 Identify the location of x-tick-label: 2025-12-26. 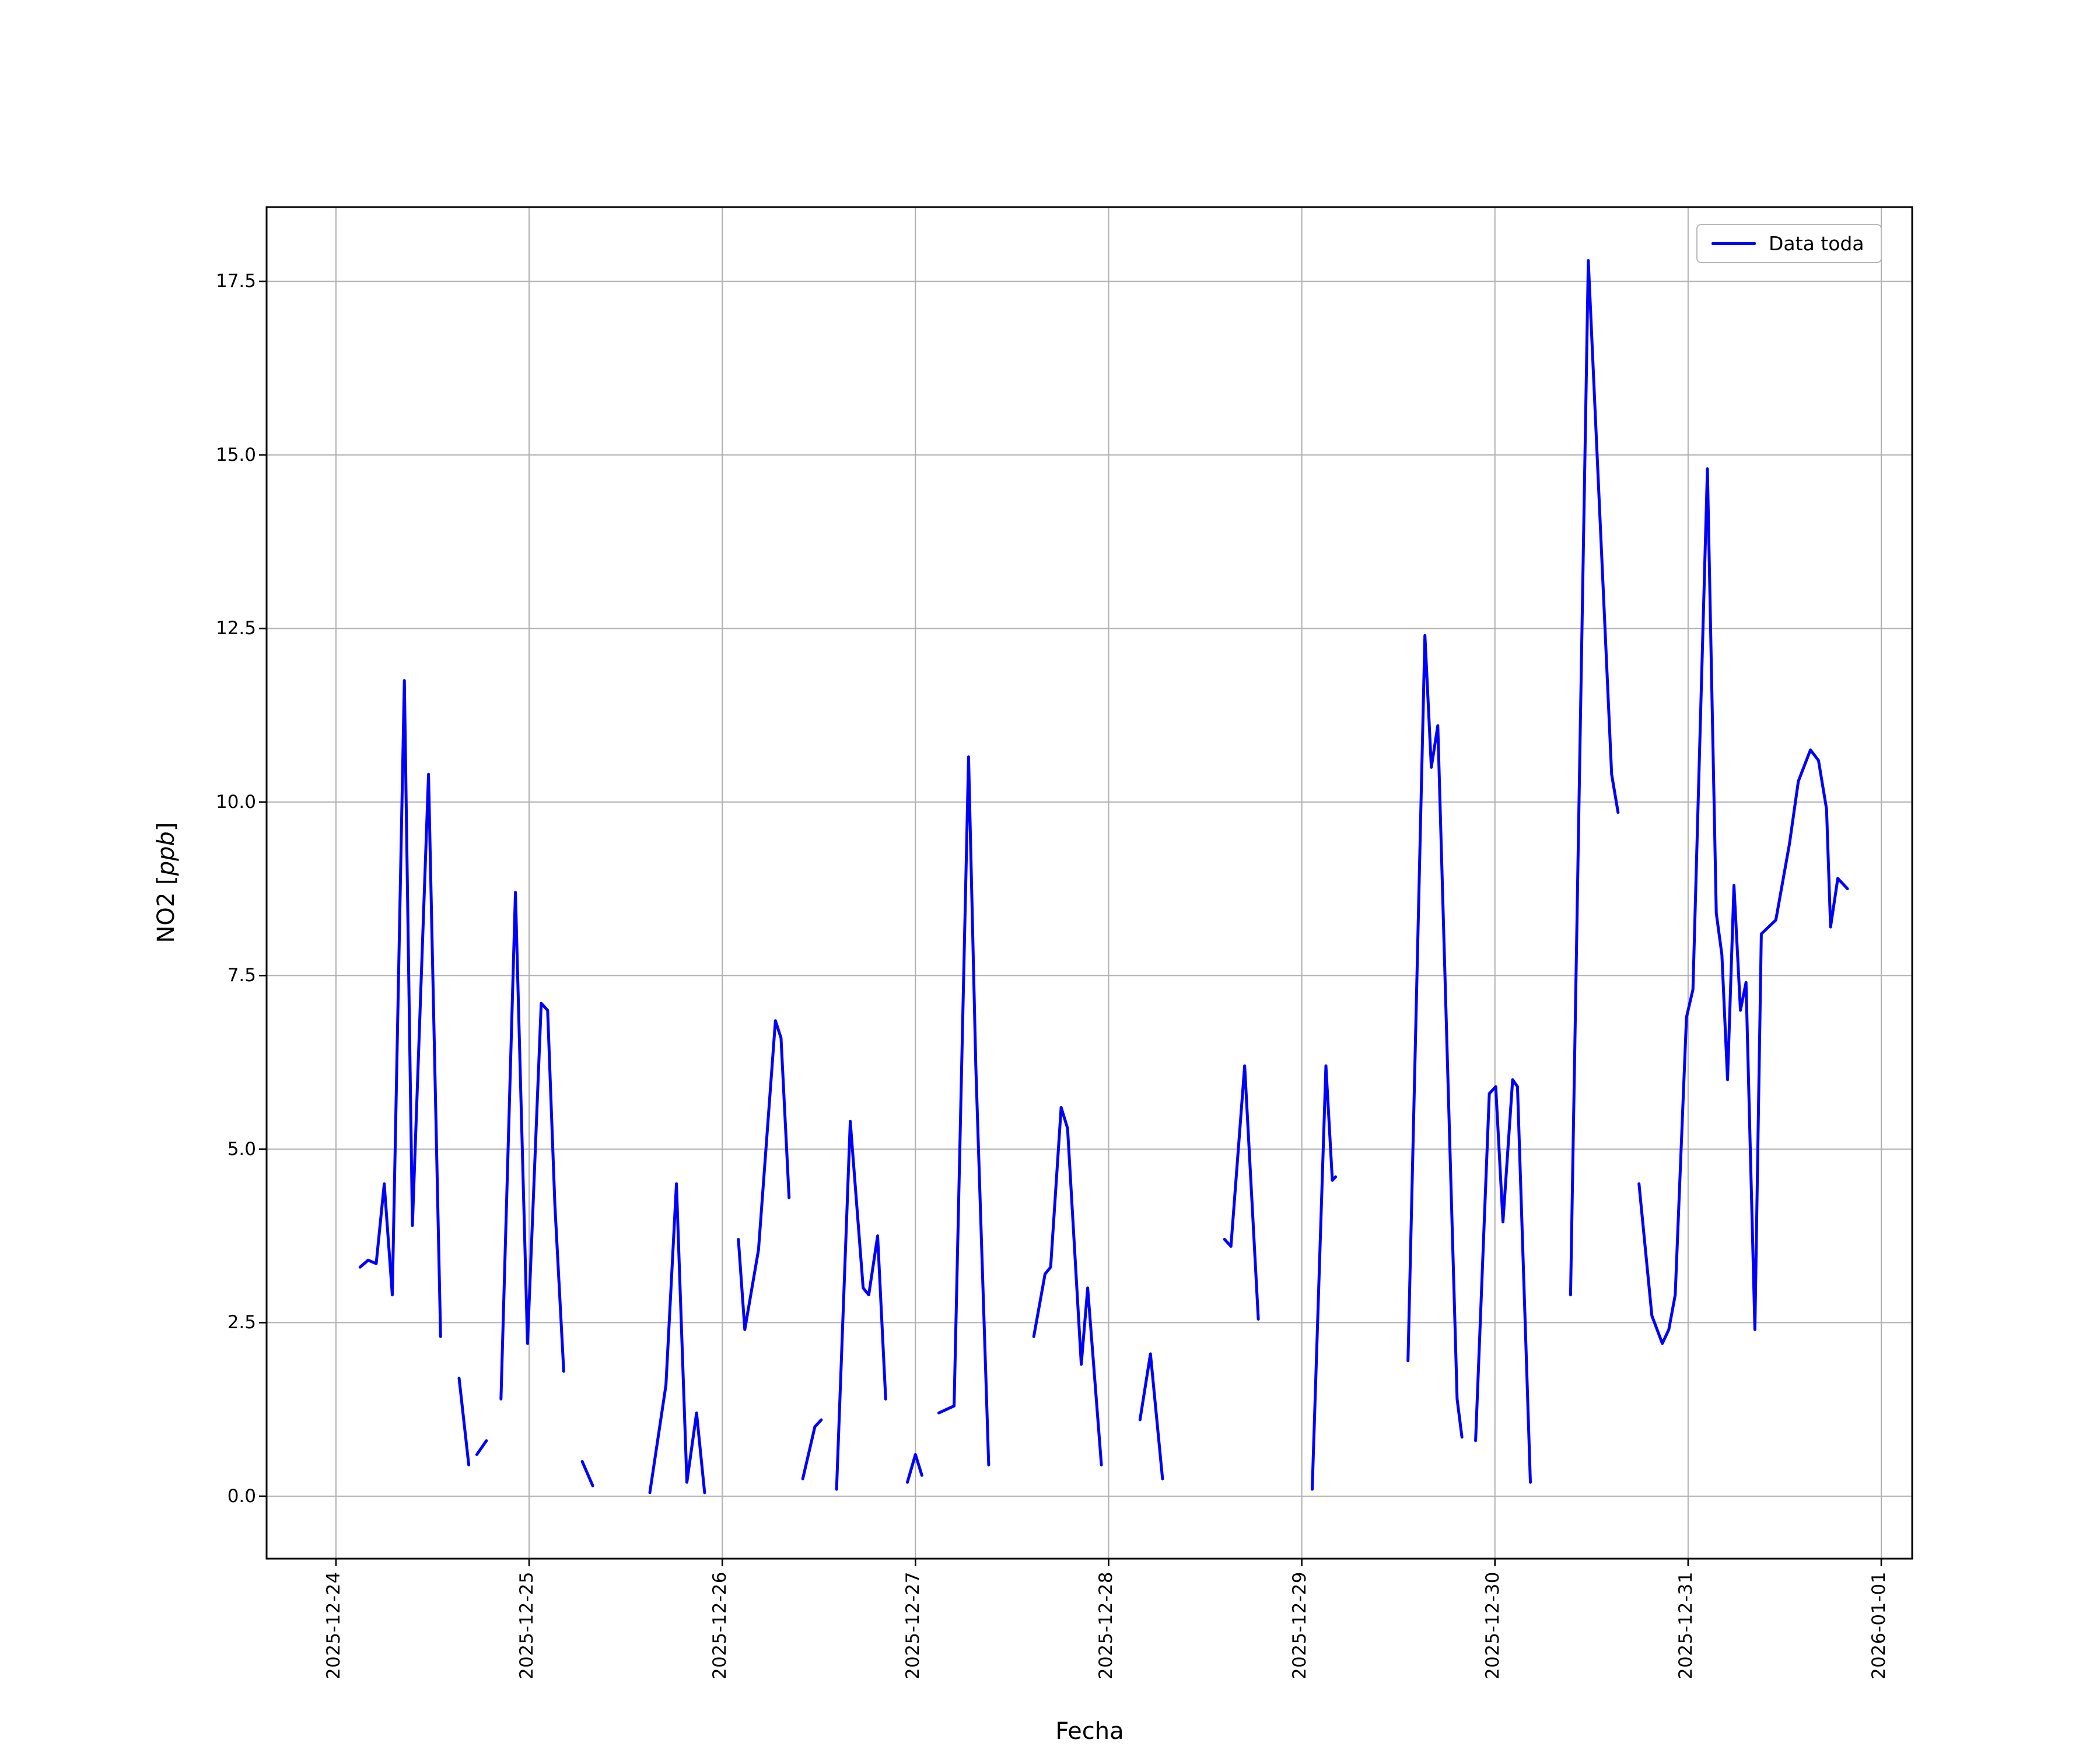
(720, 1626).